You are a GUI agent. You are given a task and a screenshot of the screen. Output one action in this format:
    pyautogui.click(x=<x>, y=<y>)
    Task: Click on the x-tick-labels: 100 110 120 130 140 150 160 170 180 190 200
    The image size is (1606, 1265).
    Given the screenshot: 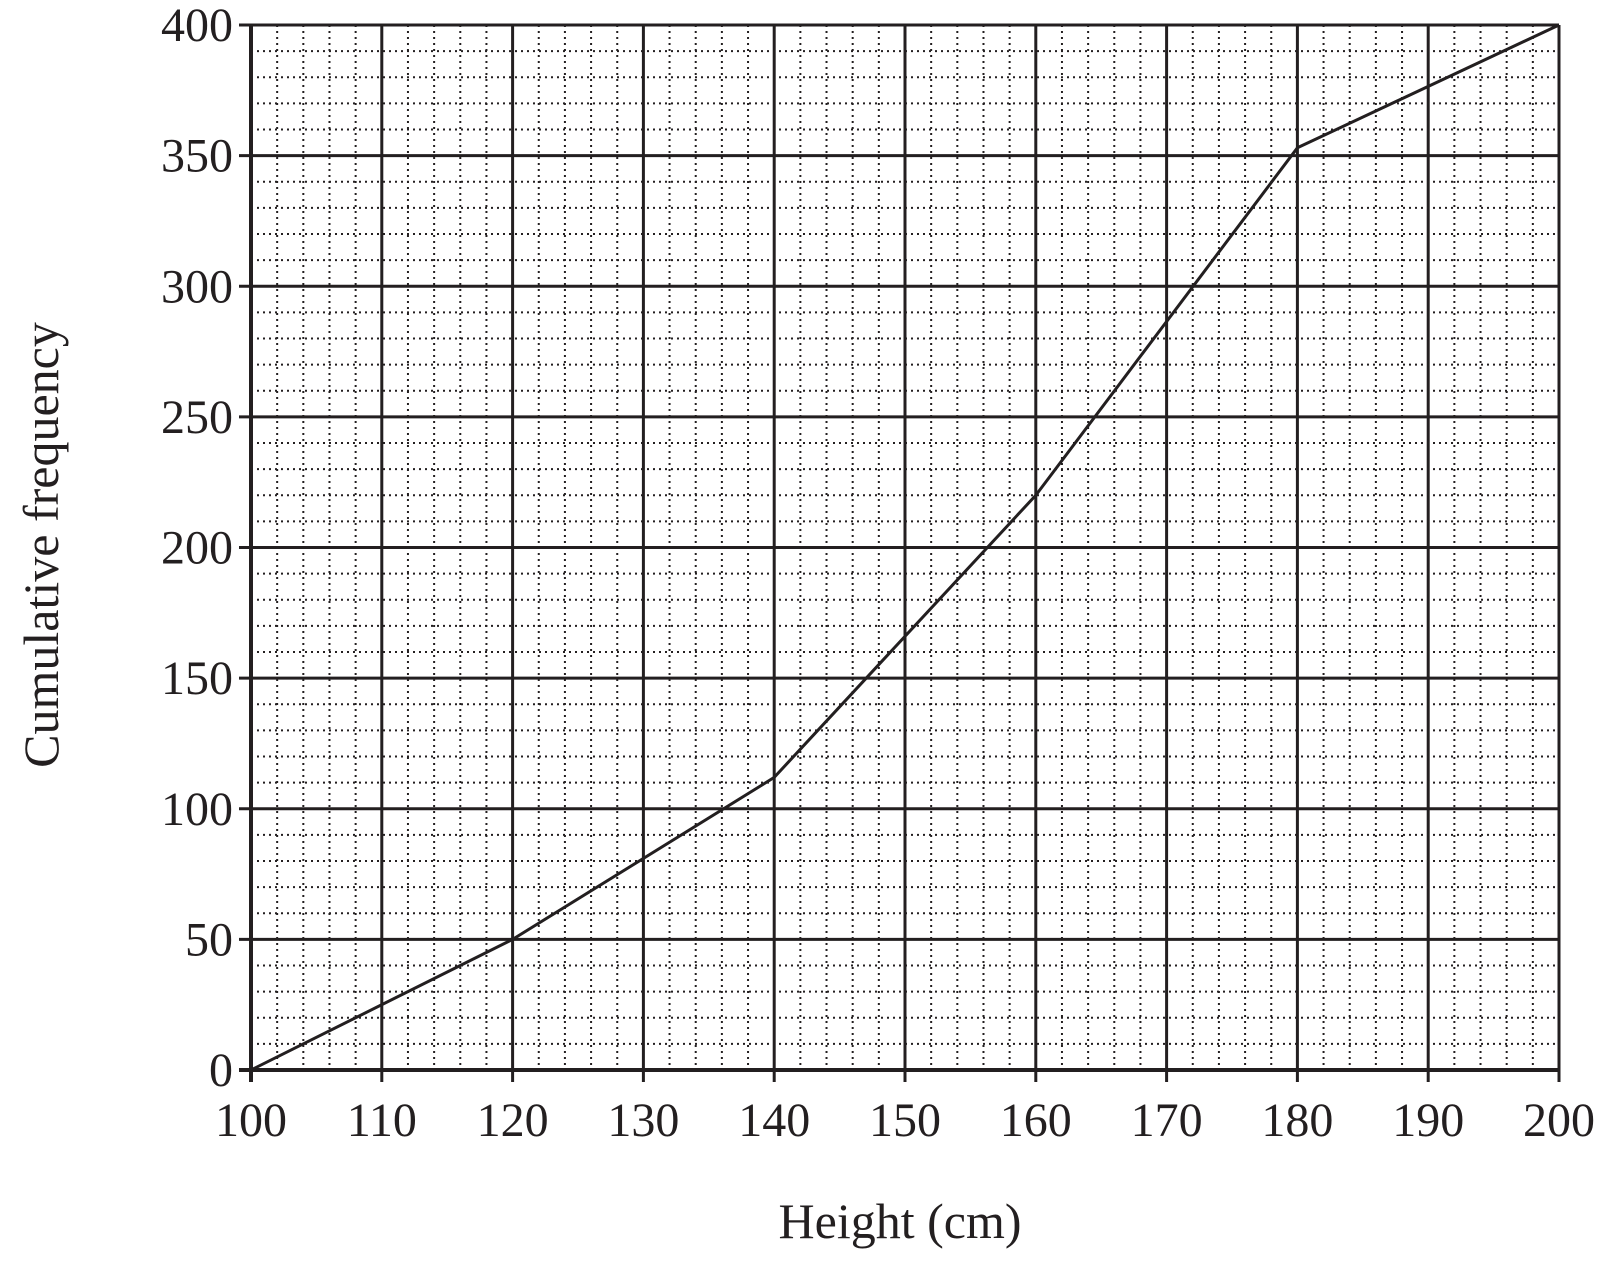 What is the action you would take?
    pyautogui.click(x=905, y=1120)
    